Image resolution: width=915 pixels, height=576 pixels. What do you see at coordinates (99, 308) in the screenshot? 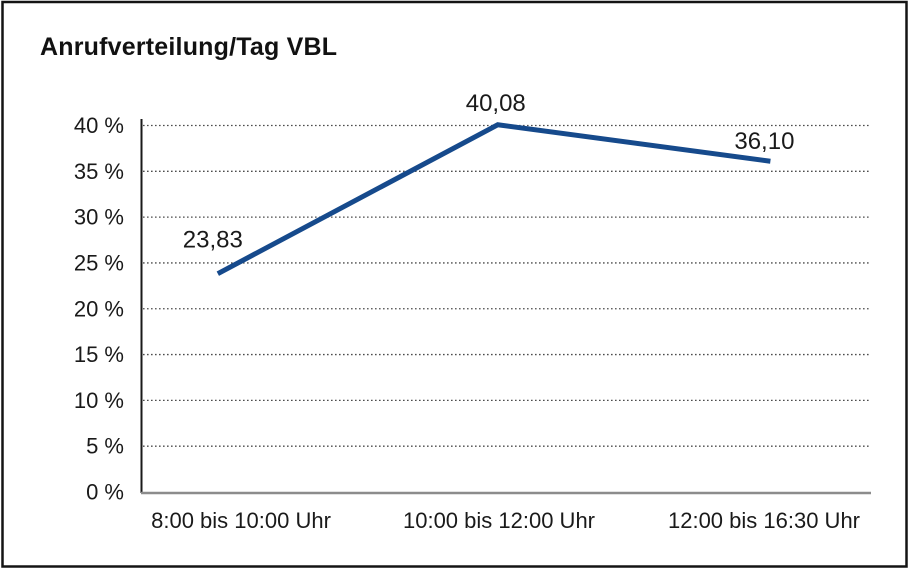
I see `y-axis-tick-label: 20 %` at bounding box center [99, 308].